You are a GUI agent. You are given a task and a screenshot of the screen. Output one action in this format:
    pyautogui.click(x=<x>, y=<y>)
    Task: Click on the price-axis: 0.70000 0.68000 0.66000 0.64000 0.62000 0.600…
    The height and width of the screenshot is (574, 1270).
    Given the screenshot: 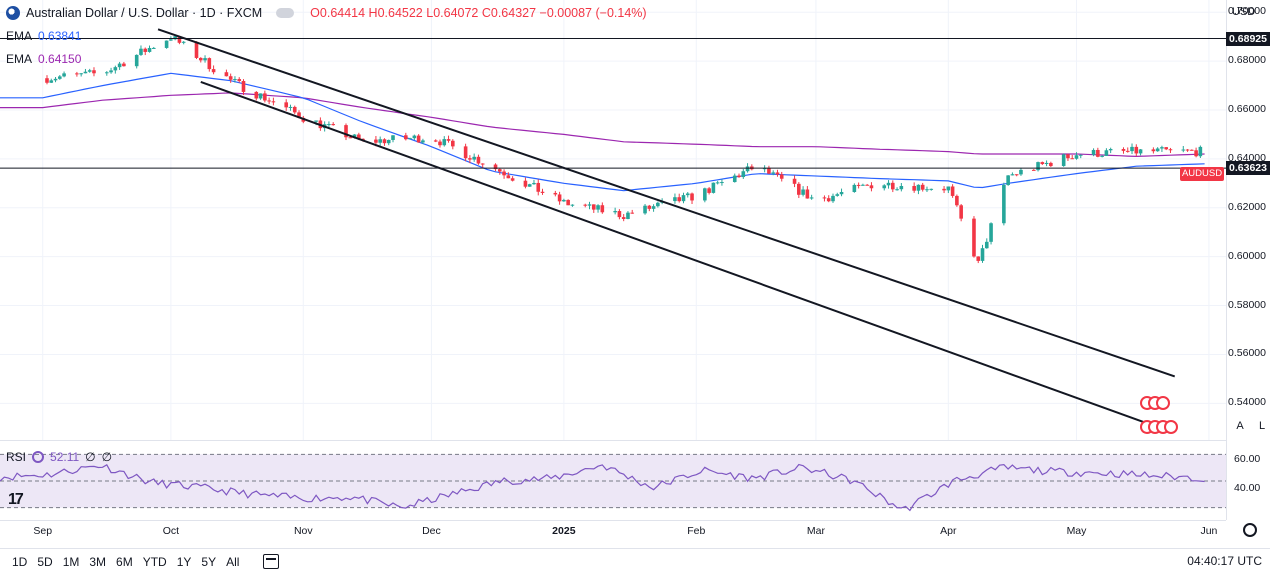 What is the action you would take?
    pyautogui.click(x=1248, y=260)
    